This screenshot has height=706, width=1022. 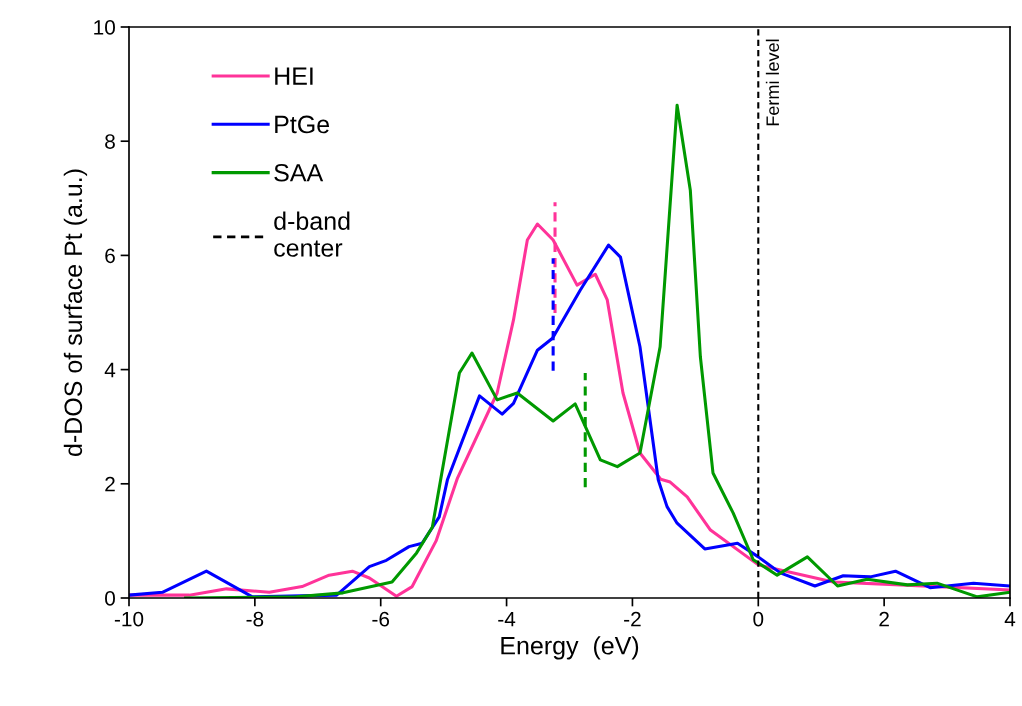 I want to click on y-tick-label: 4, so click(x=110, y=370).